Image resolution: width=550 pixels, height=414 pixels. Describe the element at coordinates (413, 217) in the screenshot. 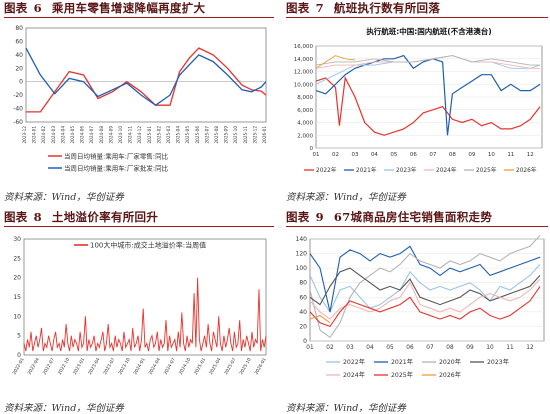

I see `title-text: 67城商品房住宅销售面积走势` at that location.